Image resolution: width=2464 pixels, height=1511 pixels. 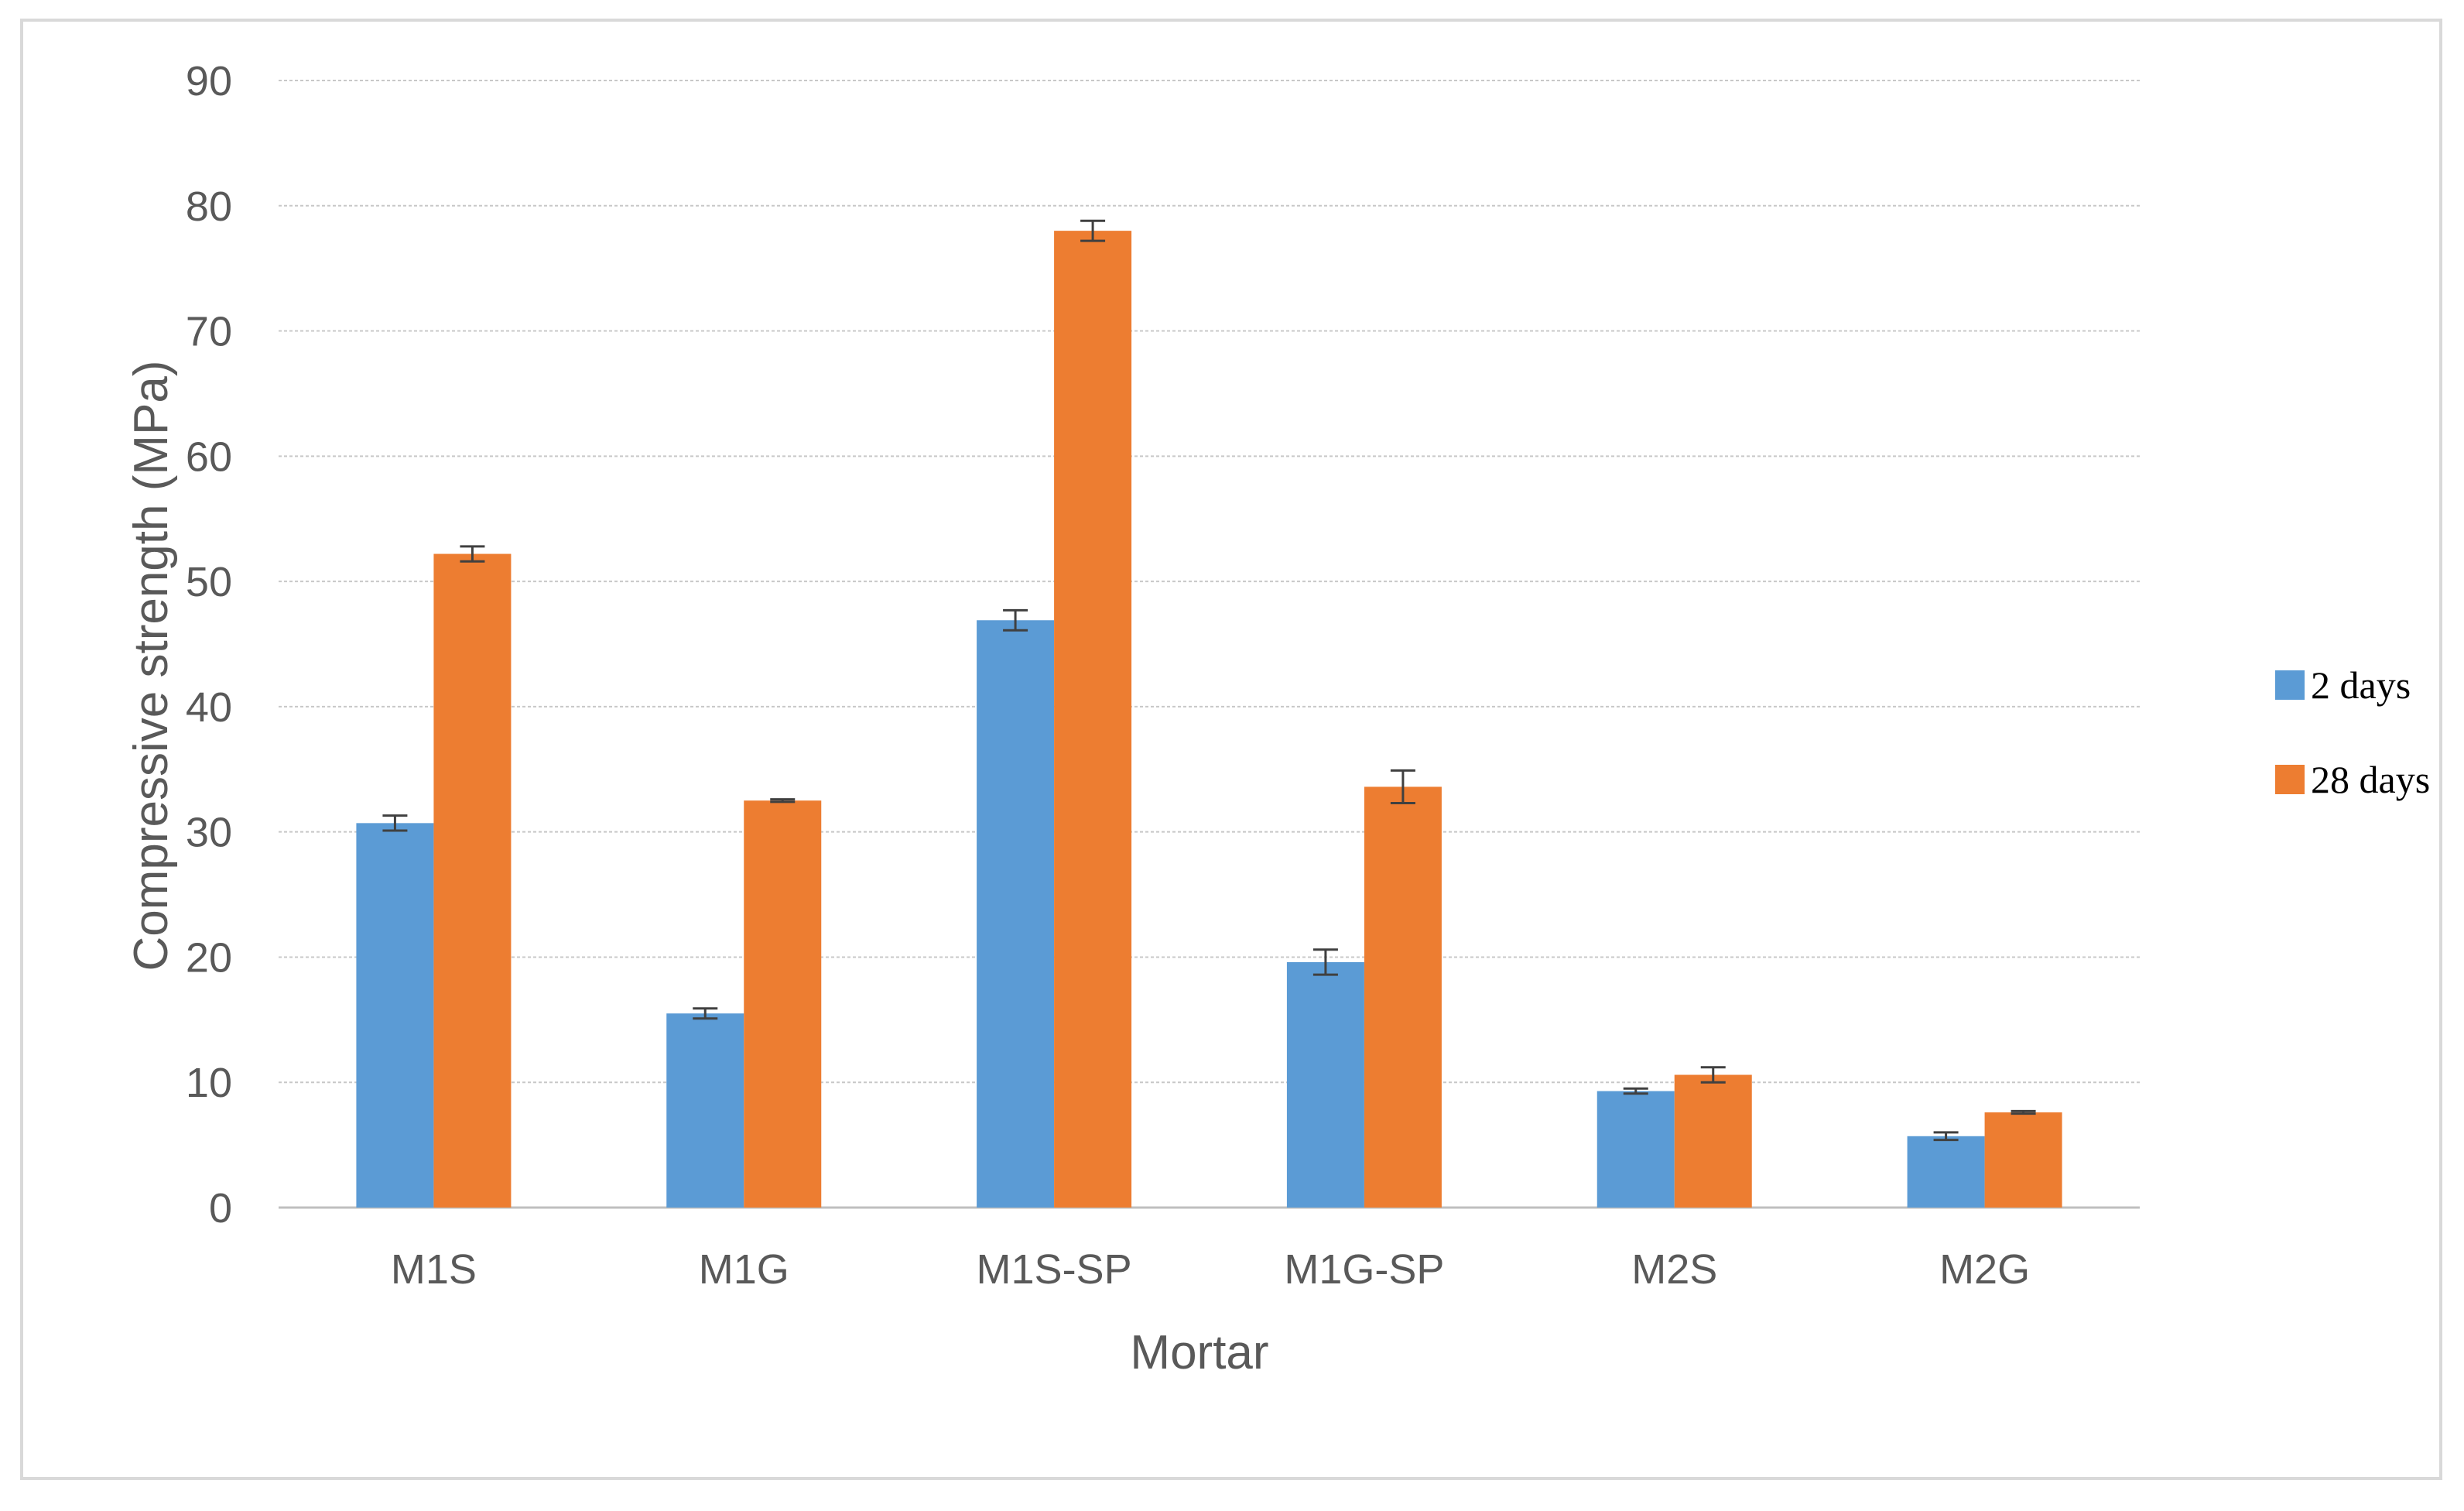 What do you see at coordinates (209, 957) in the screenshot?
I see `y-tick-label: 20` at bounding box center [209, 957].